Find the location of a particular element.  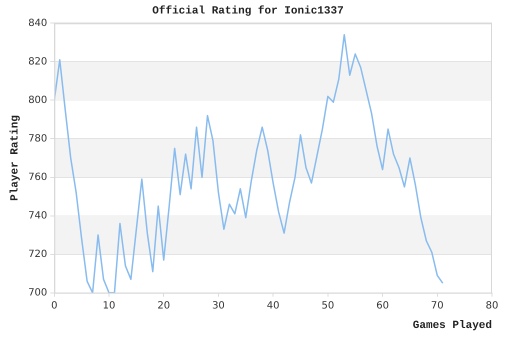

y-tick-label: 840 is located at coordinates (38, 23).